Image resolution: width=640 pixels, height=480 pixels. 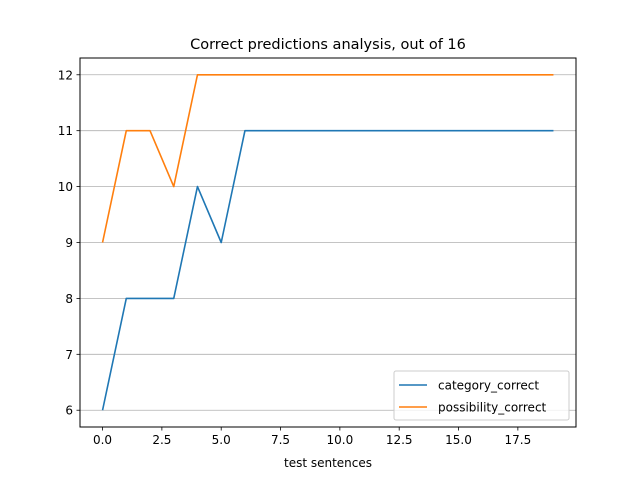 I want to click on chart-title: Correct predictions analysis, out of 16, so click(x=328, y=45).